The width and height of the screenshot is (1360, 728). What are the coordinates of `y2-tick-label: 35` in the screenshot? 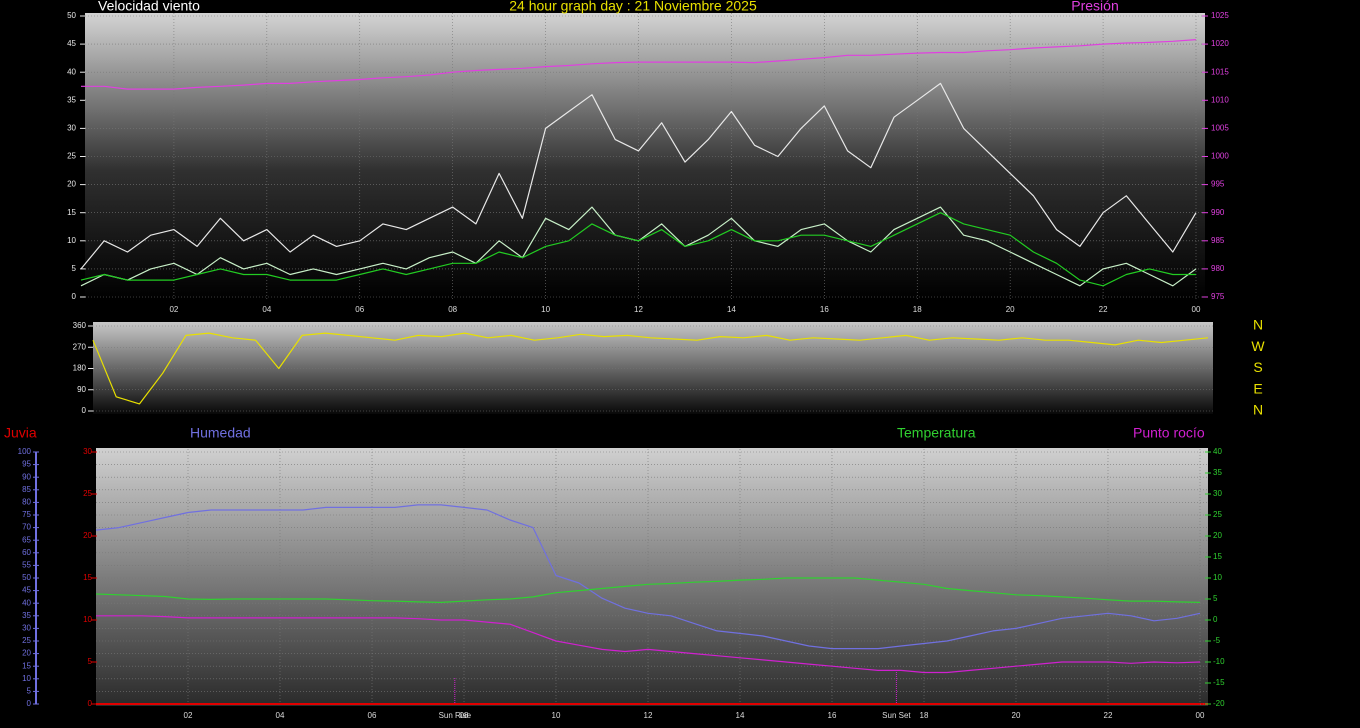 It's located at (1217, 472).